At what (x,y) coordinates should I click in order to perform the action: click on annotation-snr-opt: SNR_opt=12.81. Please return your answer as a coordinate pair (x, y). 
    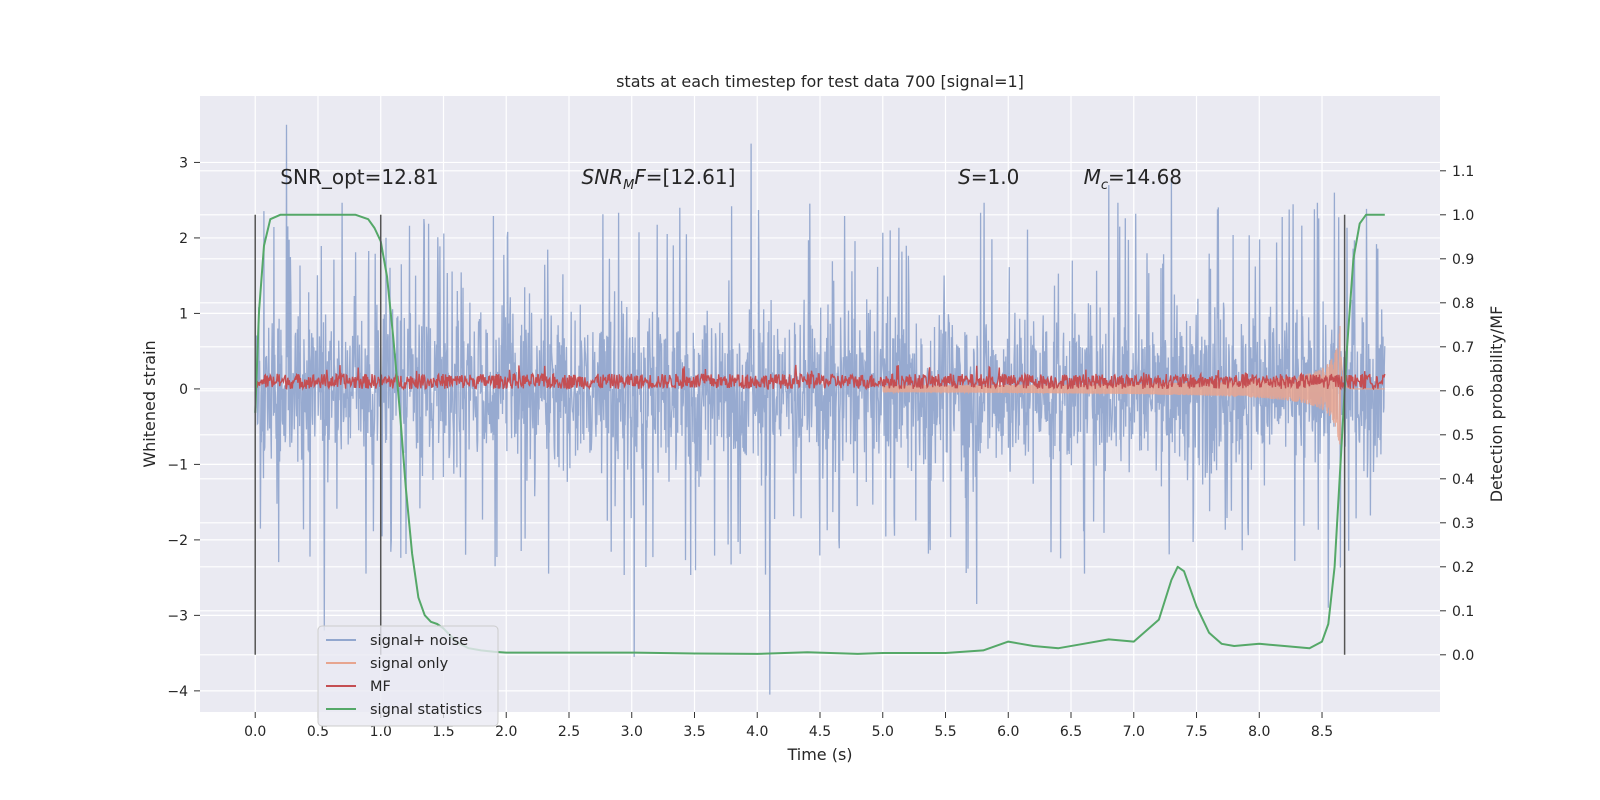
    Looking at the image, I should click on (359, 177).